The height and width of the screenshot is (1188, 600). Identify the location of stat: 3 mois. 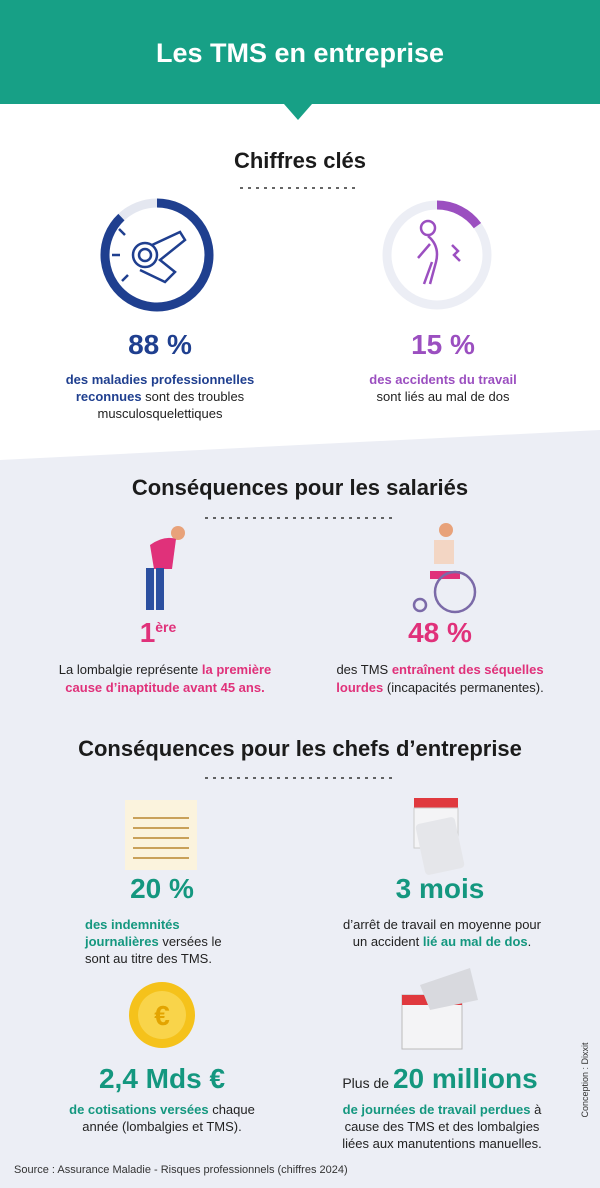
(440, 888).